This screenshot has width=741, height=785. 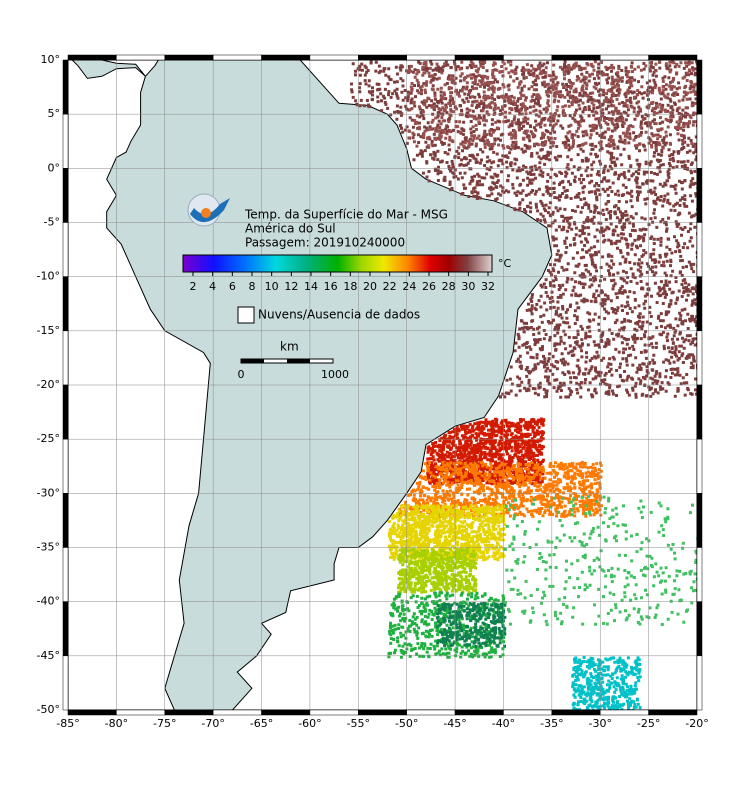 I want to click on lon-label: -55°, so click(x=358, y=723).